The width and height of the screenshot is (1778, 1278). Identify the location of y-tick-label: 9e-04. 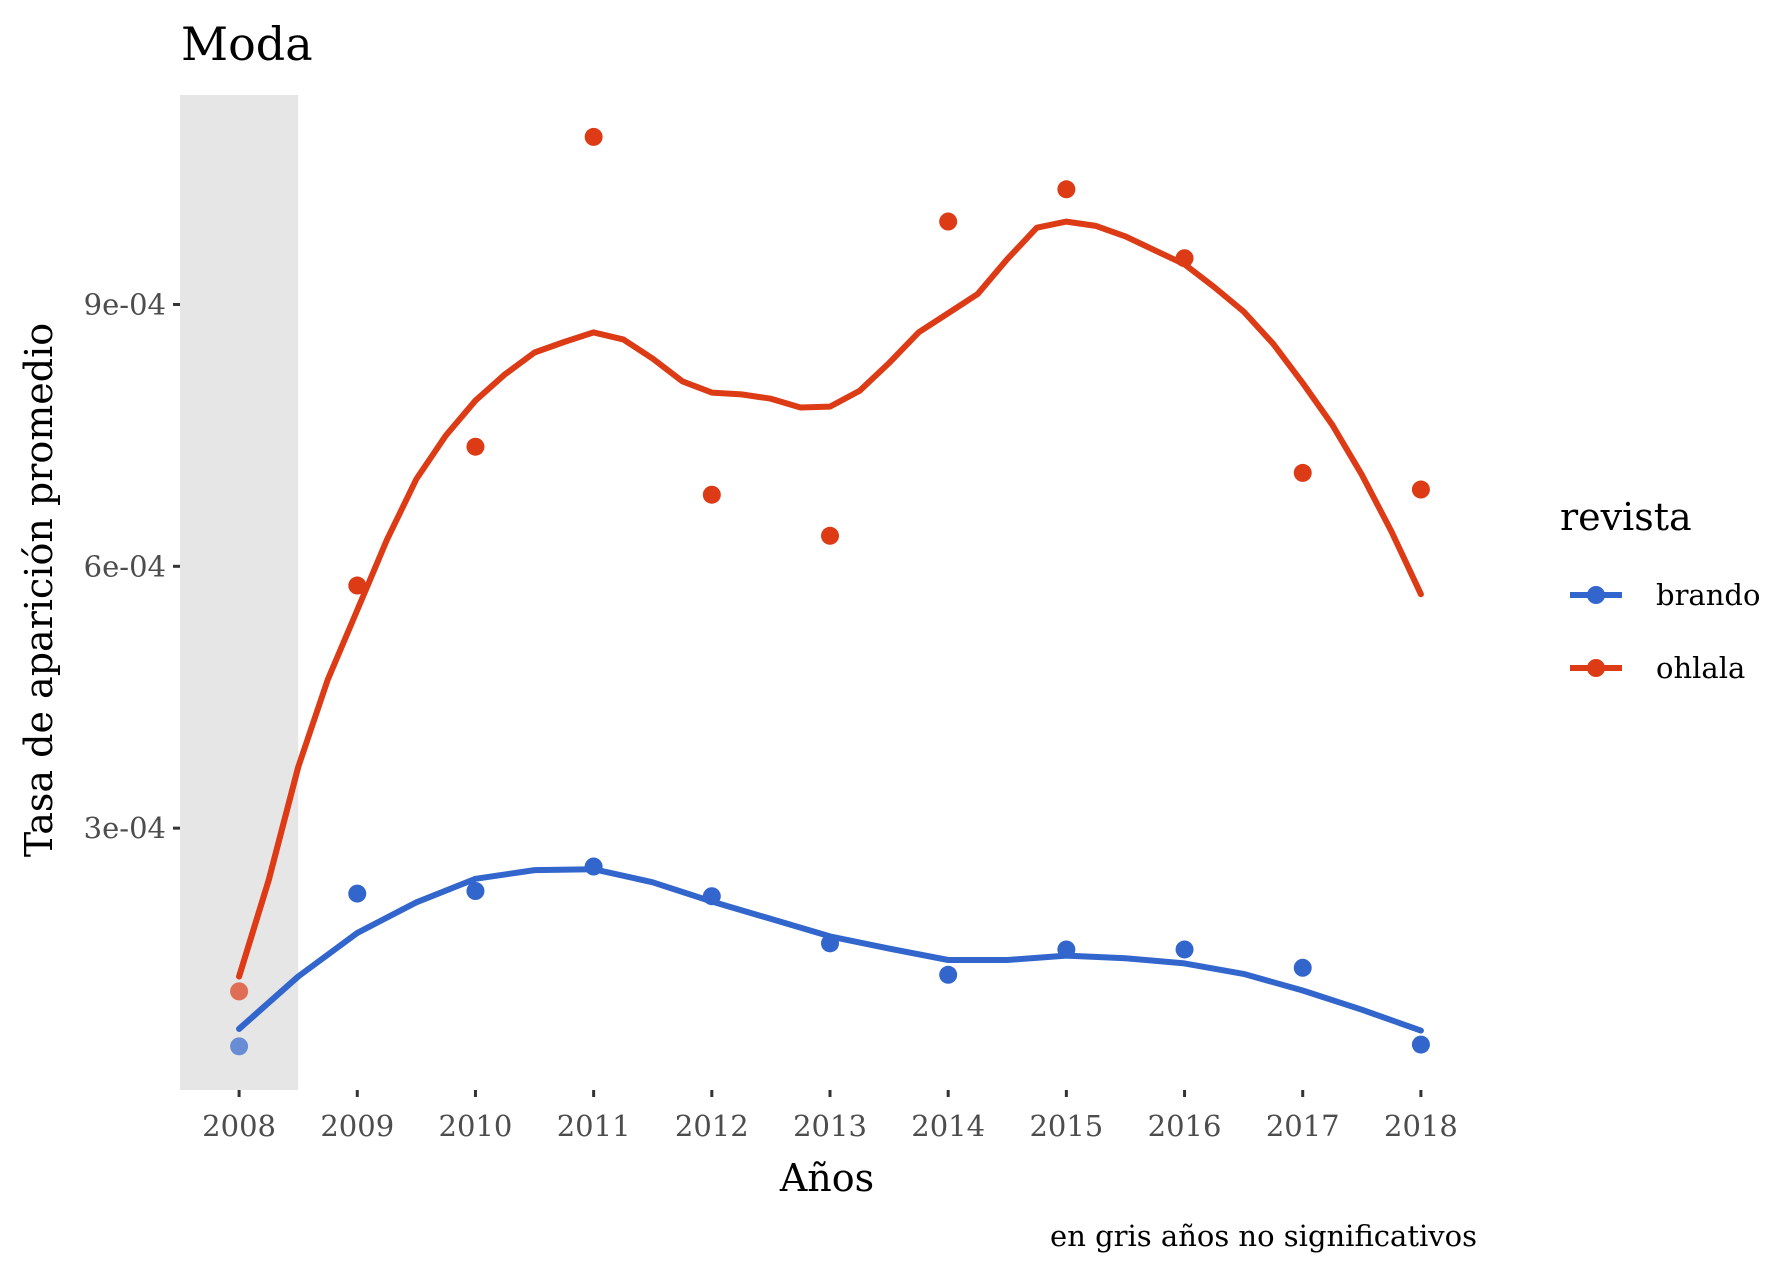
(125, 304).